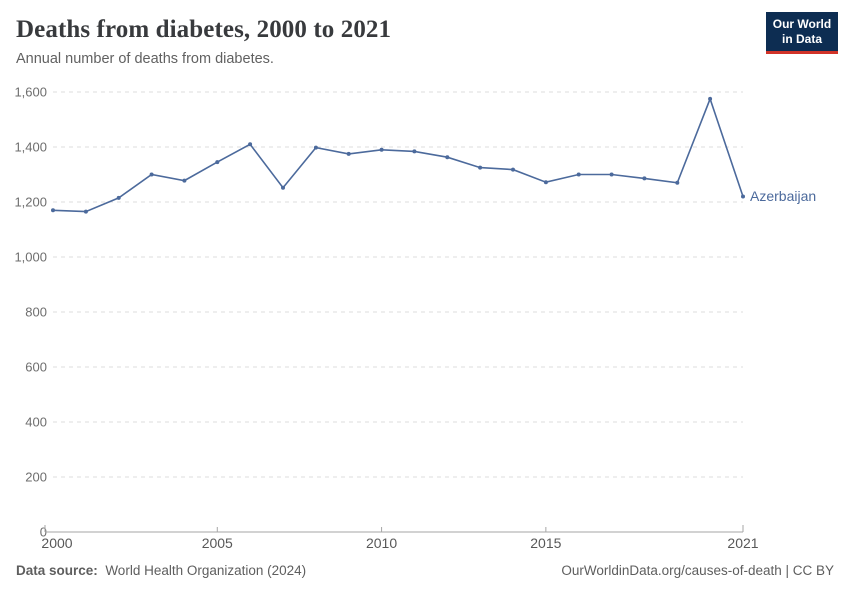  I want to click on svg-text: 0, so click(43, 532).